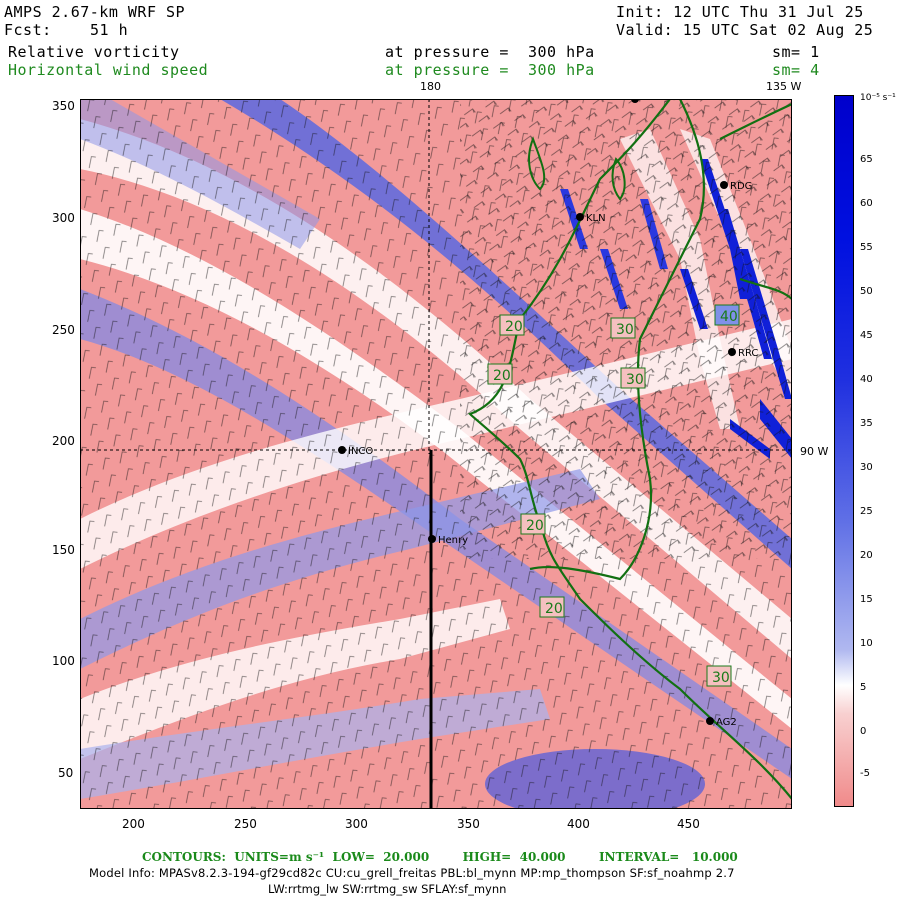  What do you see at coordinates (63, 550) in the screenshot?
I see `y-tick-label: 150` at bounding box center [63, 550].